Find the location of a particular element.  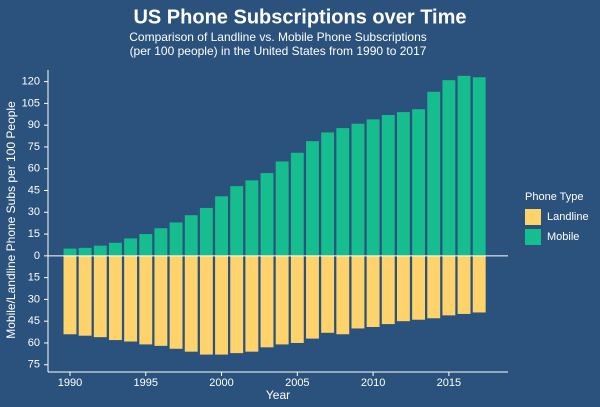

x-tick-label: 2010 is located at coordinates (373, 383).